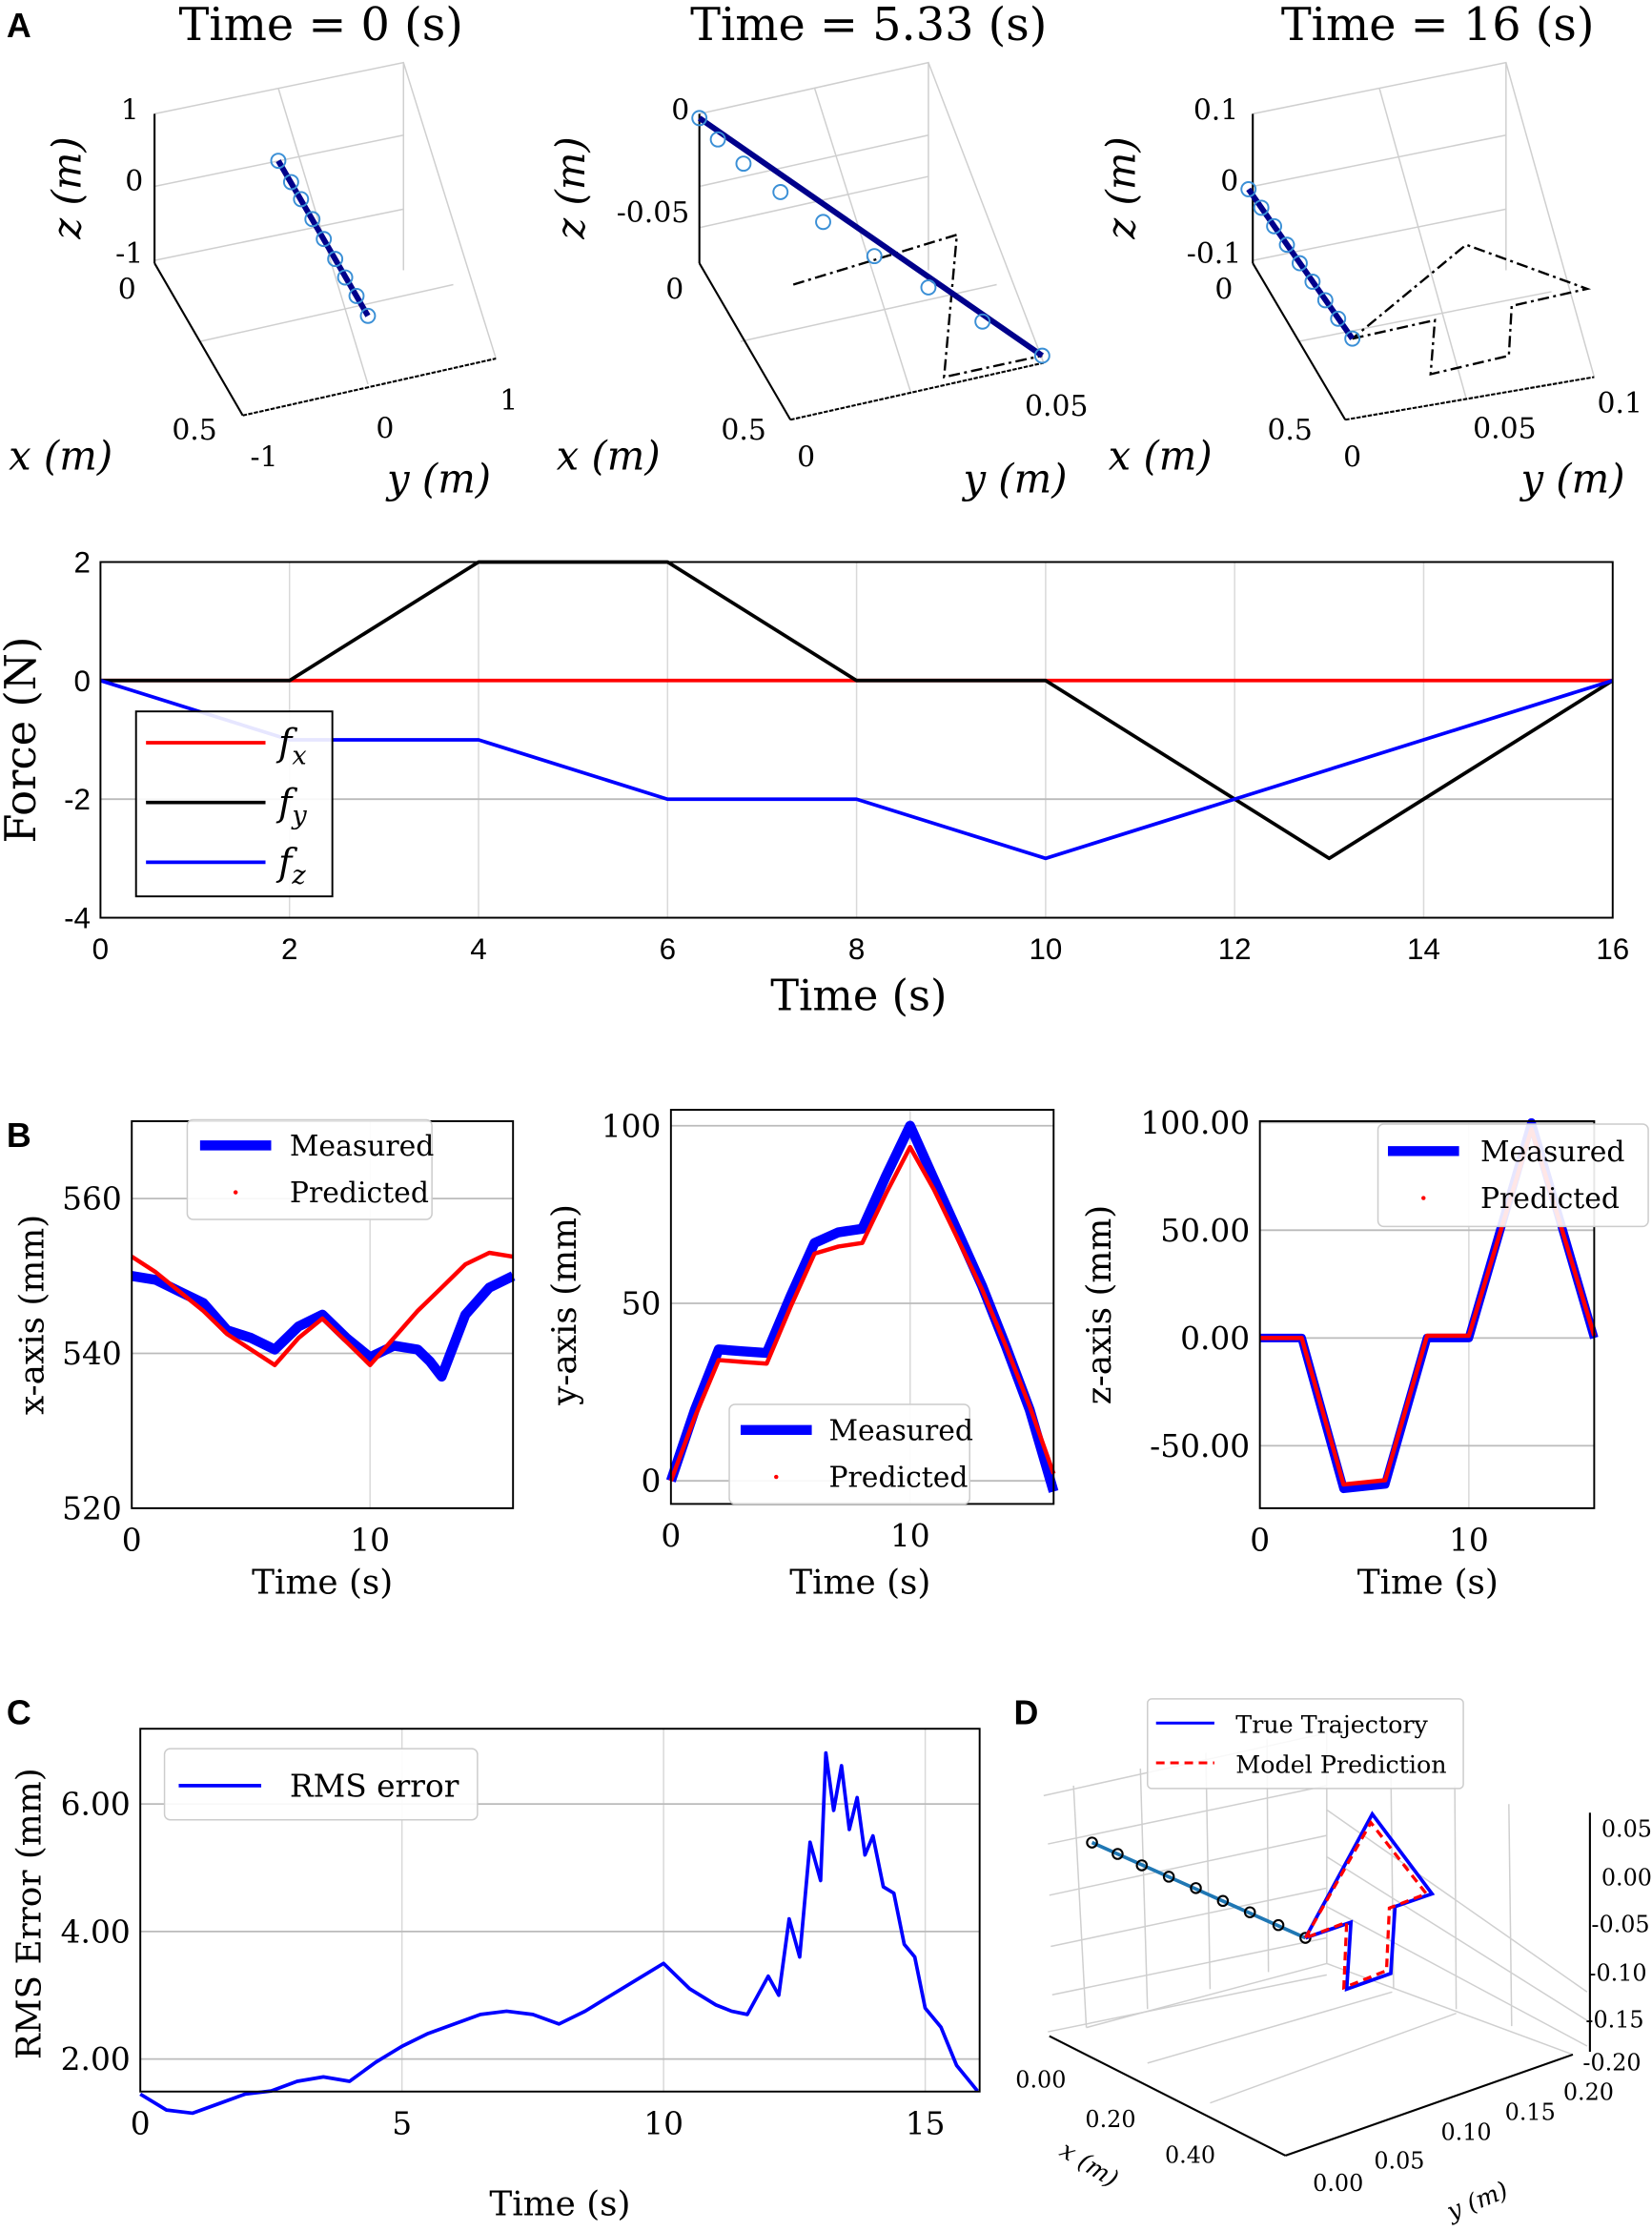  I want to click on x-tick-label: 4, so click(478, 949).